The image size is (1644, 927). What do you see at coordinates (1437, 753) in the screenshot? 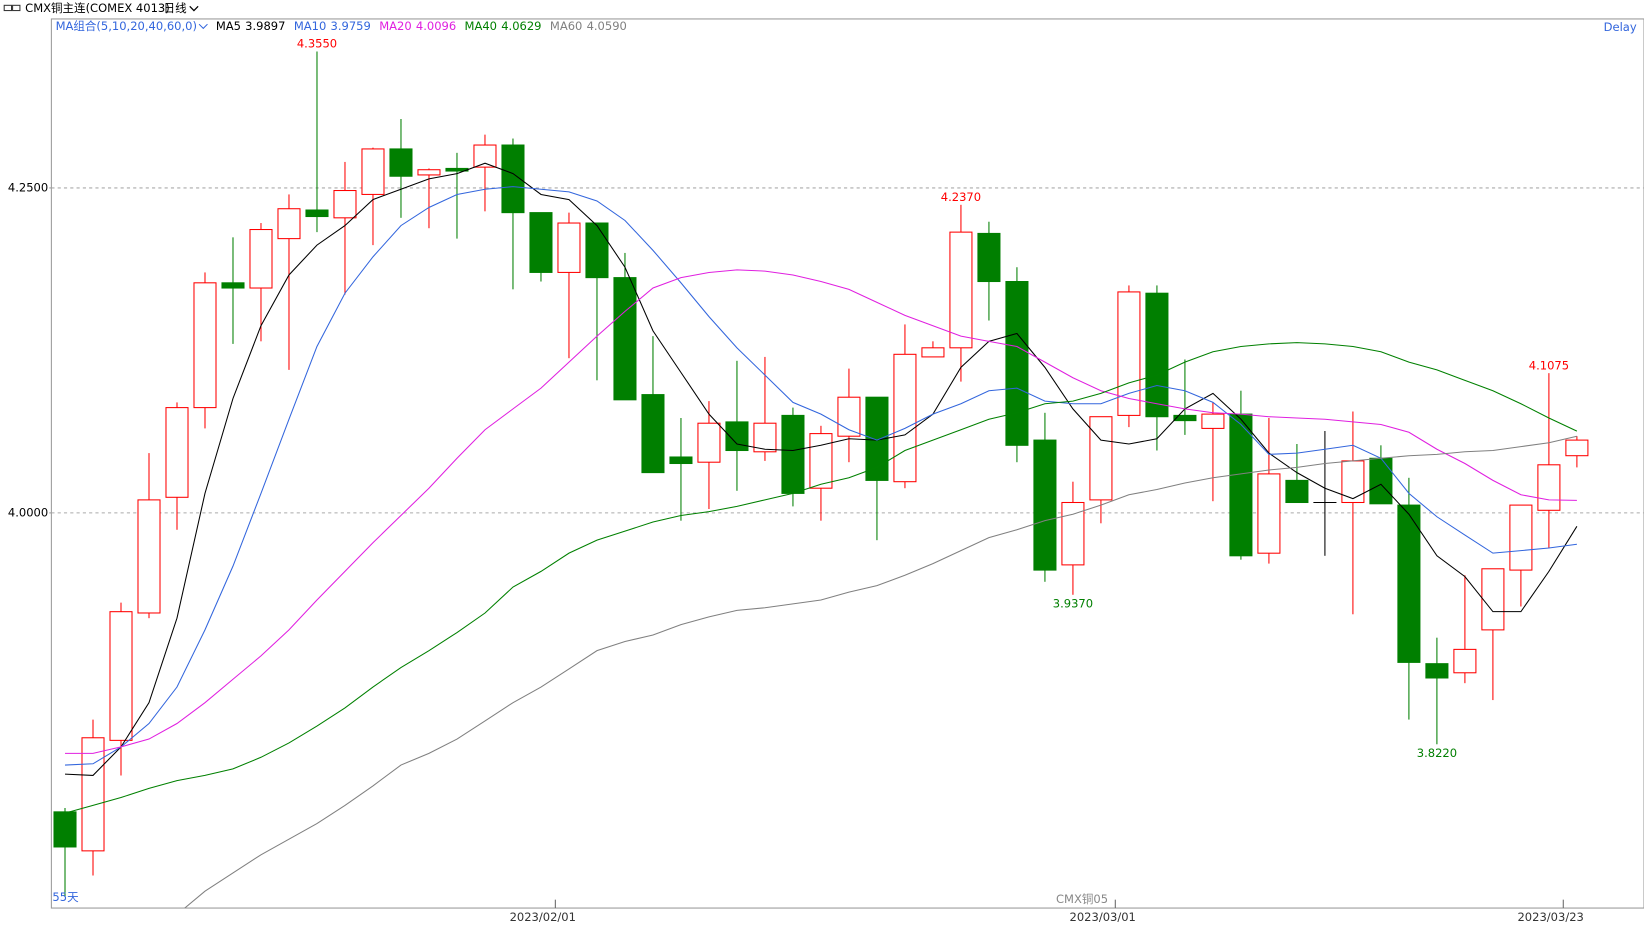
I see `low-label: 3.8220` at bounding box center [1437, 753].